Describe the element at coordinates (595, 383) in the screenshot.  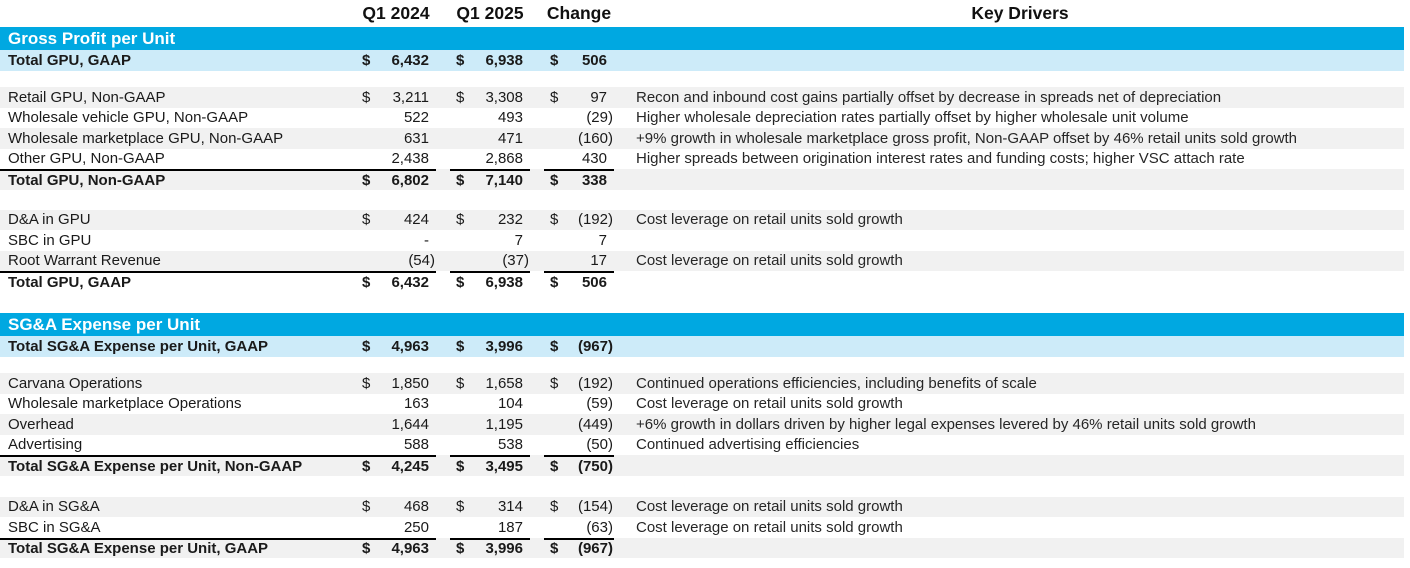
I see `change-value: (192)` at that location.